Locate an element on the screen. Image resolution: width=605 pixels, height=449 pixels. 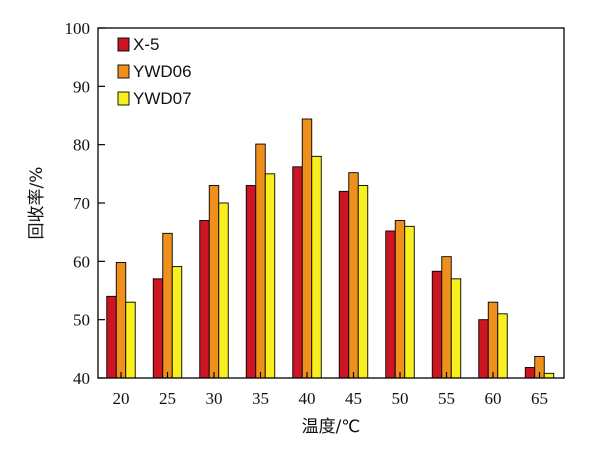
y-tick-label-80: 80 is located at coordinates (81, 145).